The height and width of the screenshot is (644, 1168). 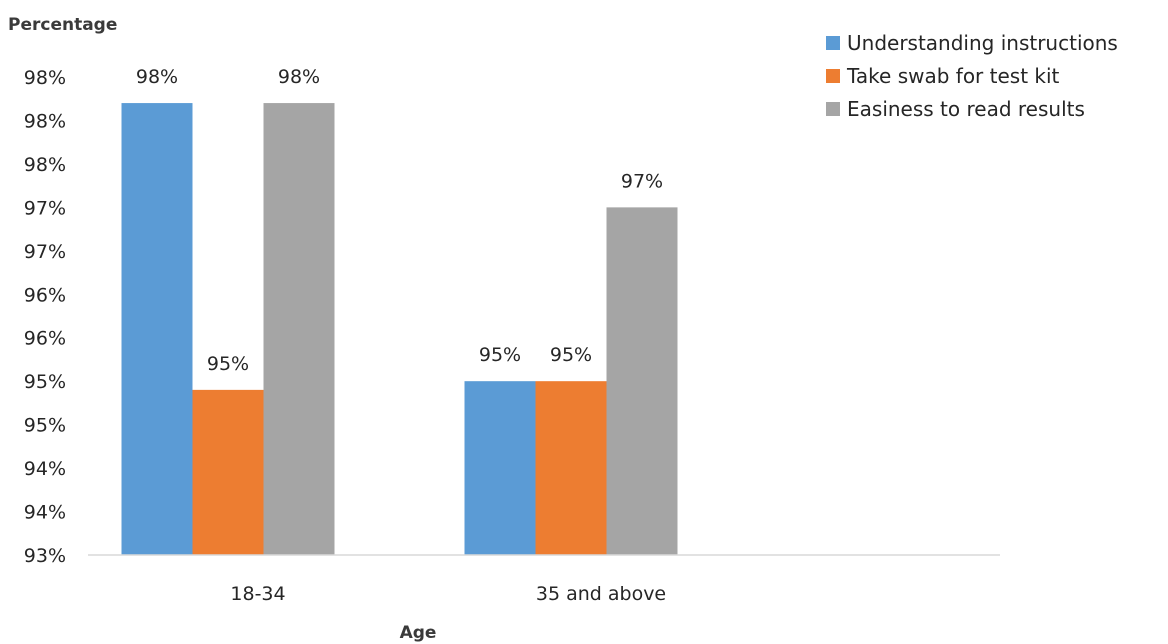 What do you see at coordinates (601, 594) in the screenshot?
I see `x-tick-label: 35 and above` at bounding box center [601, 594].